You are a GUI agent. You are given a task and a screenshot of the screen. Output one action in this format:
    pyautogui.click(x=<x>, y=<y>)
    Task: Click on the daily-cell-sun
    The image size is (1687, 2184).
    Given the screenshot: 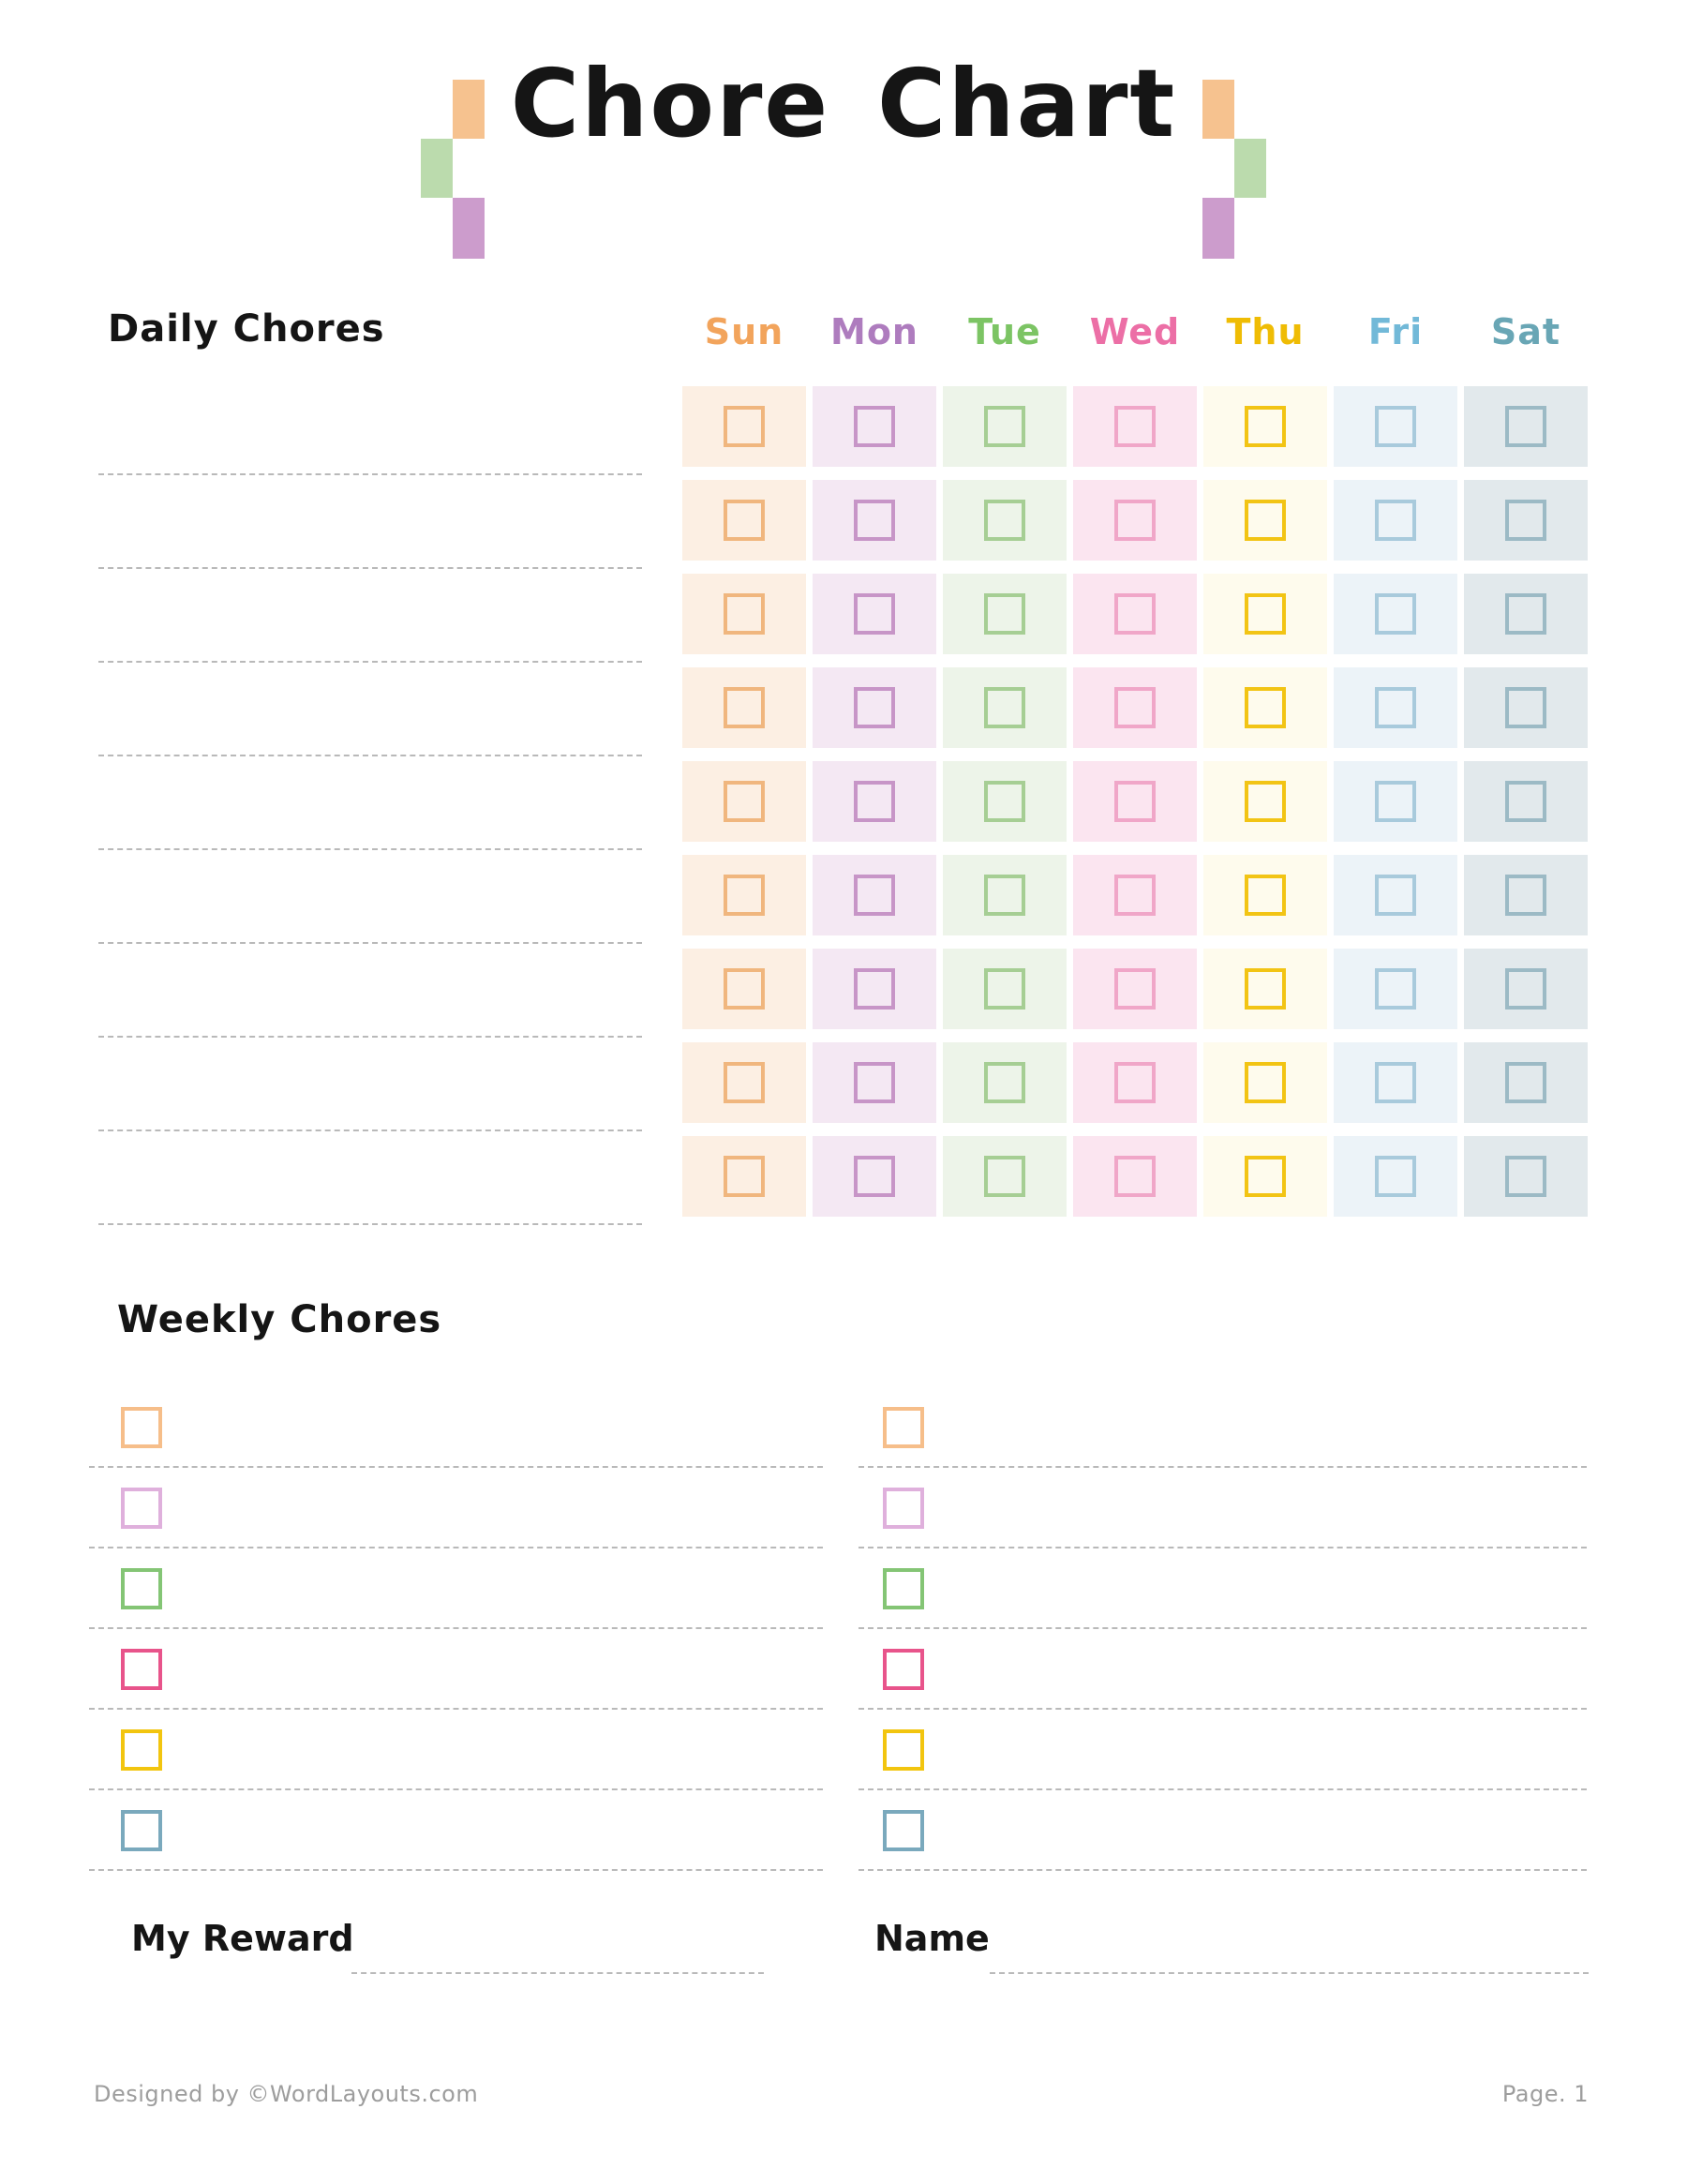 What is the action you would take?
    pyautogui.click(x=744, y=1082)
    